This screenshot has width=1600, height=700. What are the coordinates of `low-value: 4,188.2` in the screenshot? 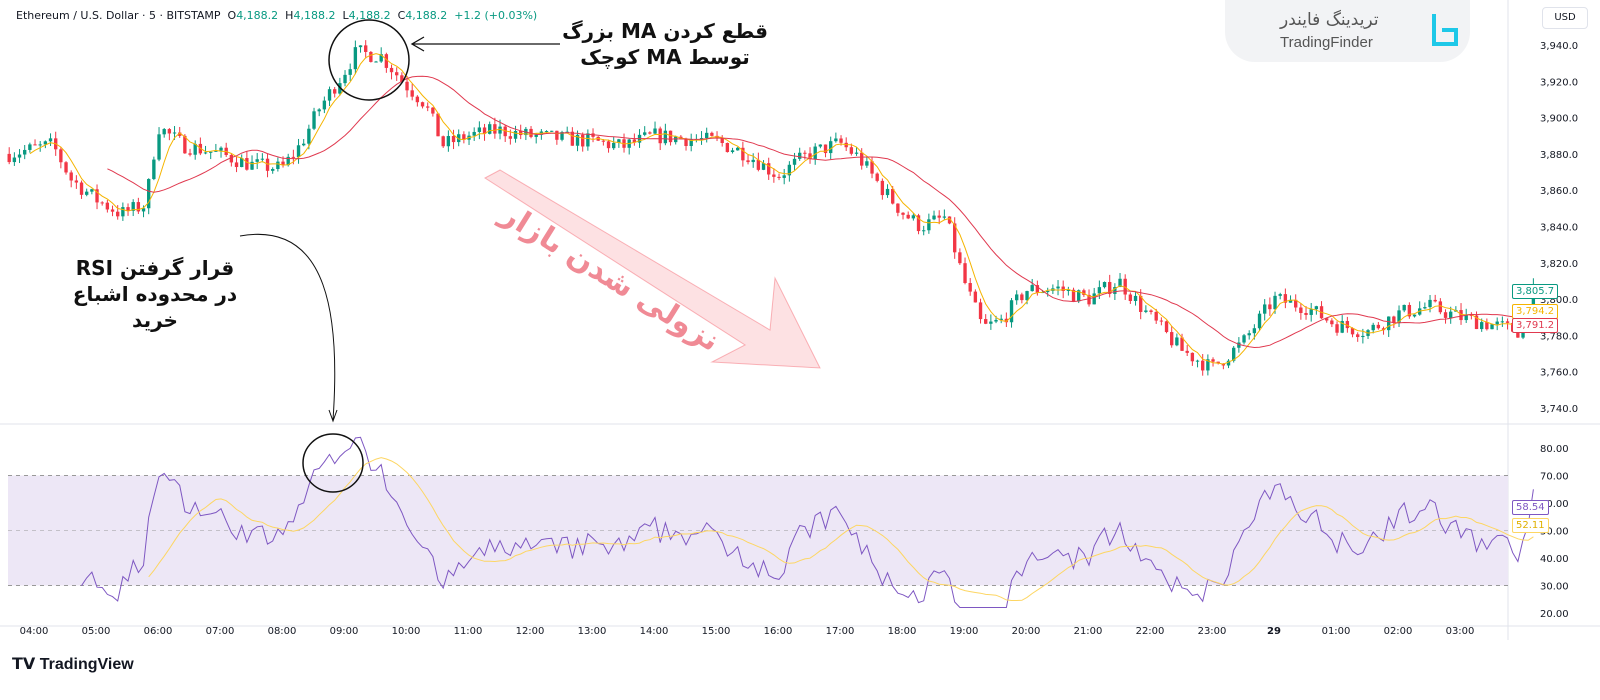 It's located at (369, 15).